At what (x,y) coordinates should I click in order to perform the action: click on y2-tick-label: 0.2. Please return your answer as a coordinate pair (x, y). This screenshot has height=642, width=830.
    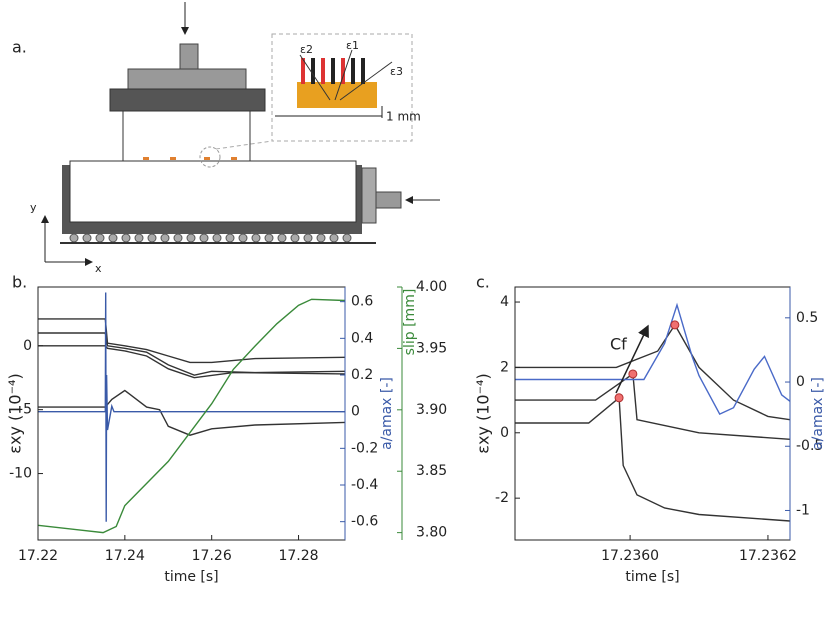
    Looking at the image, I should click on (362, 375).